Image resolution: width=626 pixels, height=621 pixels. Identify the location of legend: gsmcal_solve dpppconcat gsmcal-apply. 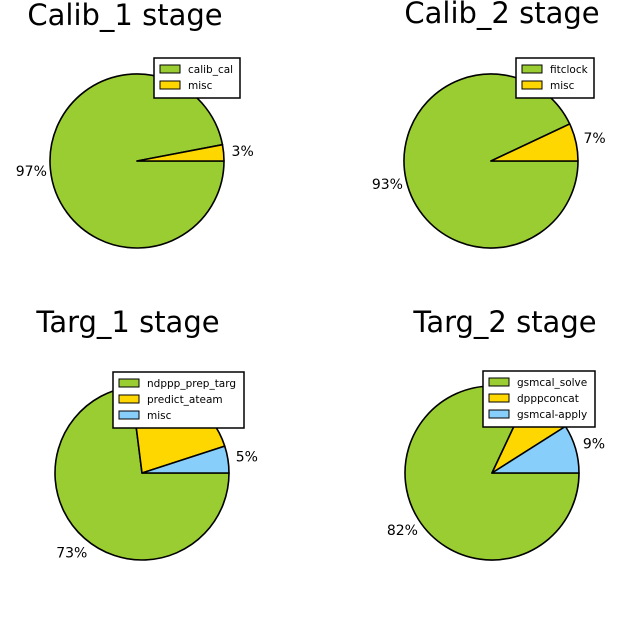
(539, 399).